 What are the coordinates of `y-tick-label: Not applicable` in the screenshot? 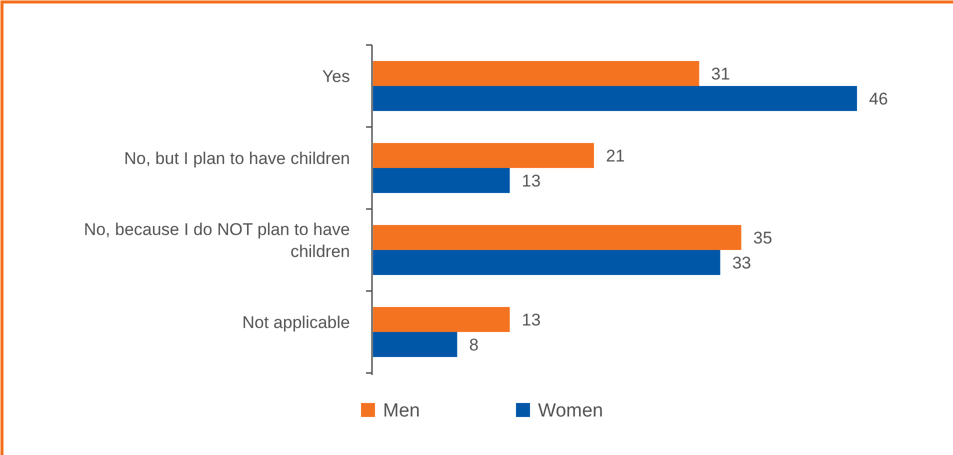 It's located at (296, 322).